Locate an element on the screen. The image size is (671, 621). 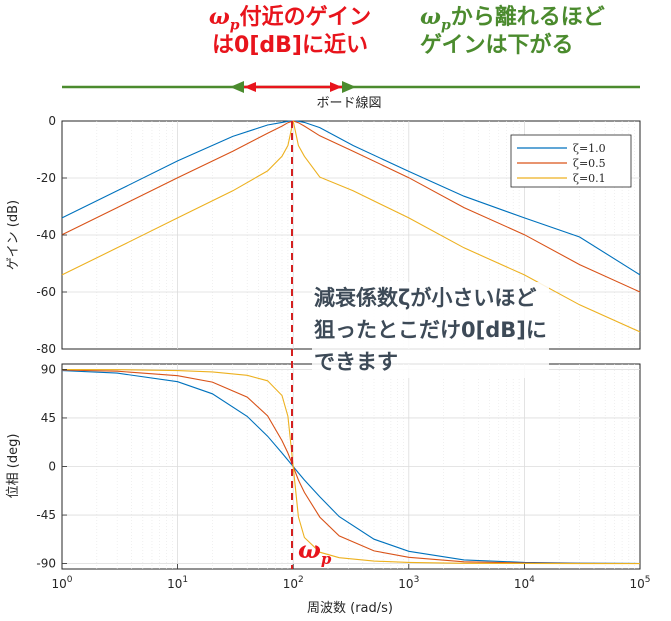
green-annotation: ωpから離れるほど ゲインは下がる is located at coordinates (545, 31).